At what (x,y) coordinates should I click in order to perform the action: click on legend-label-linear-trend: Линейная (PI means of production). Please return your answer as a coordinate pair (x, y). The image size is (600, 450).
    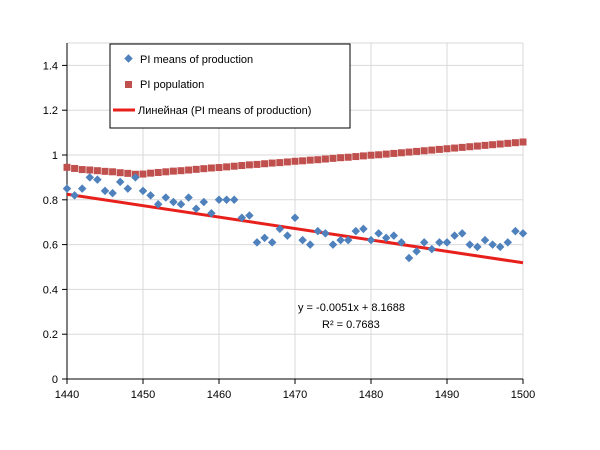
    Looking at the image, I should click on (224, 111).